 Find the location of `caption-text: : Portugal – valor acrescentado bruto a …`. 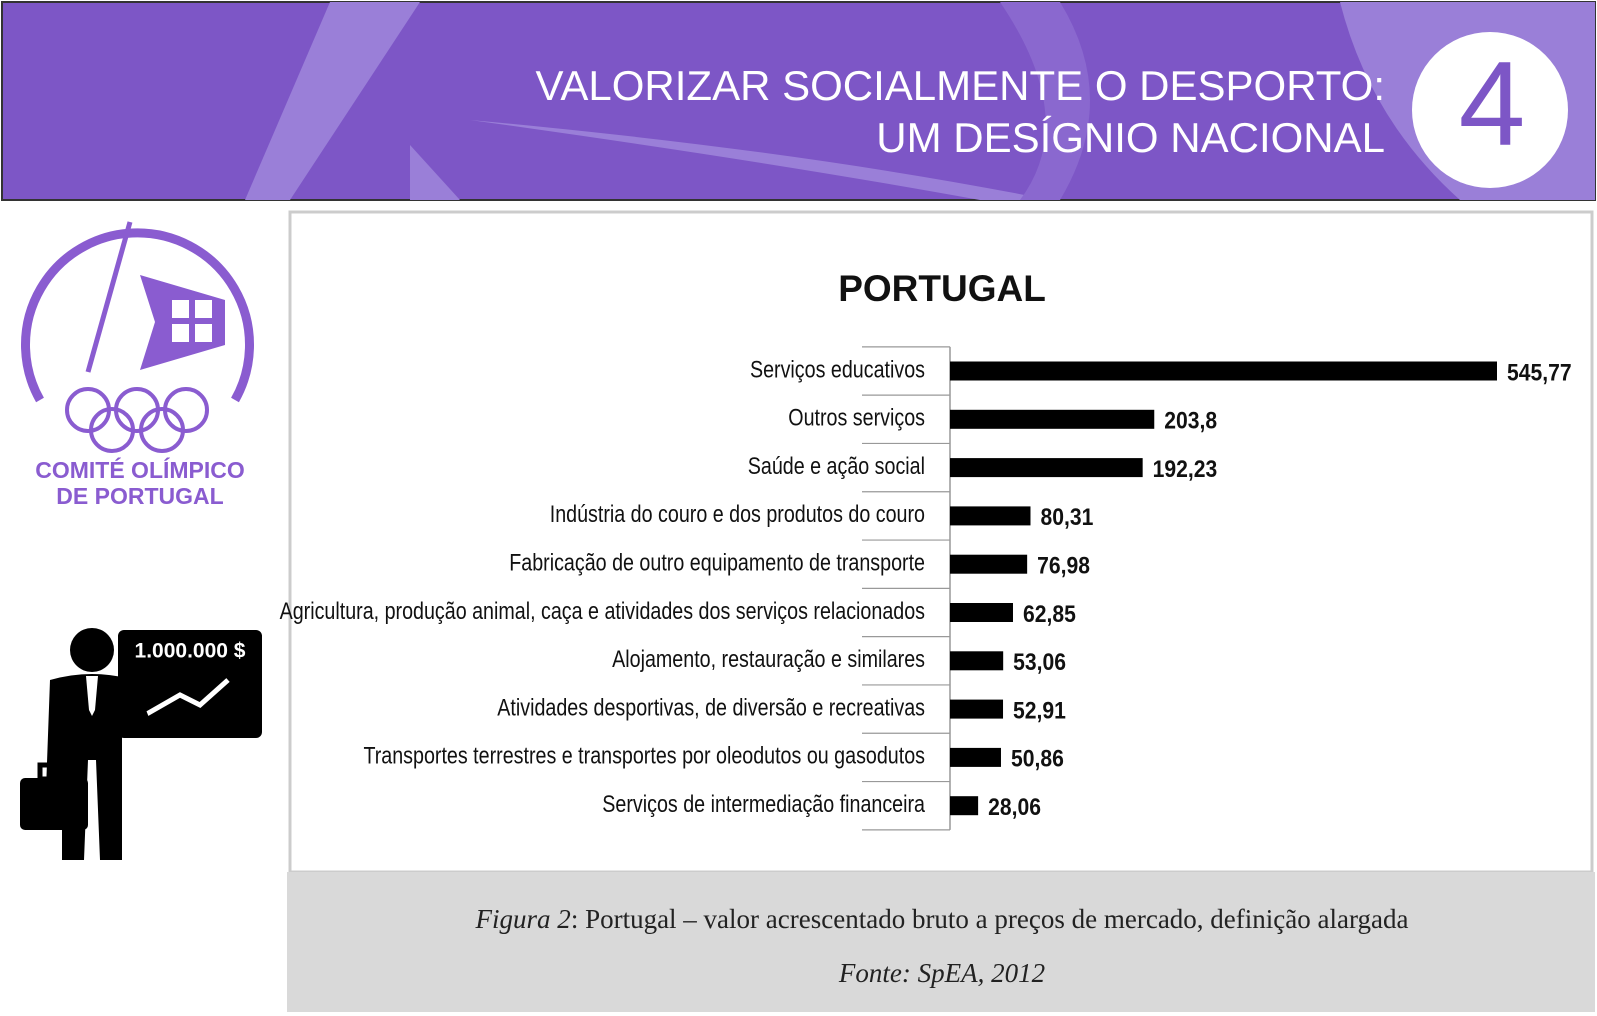

caption-text: : Portugal – valor acrescentado bruto a … is located at coordinates (990, 919).